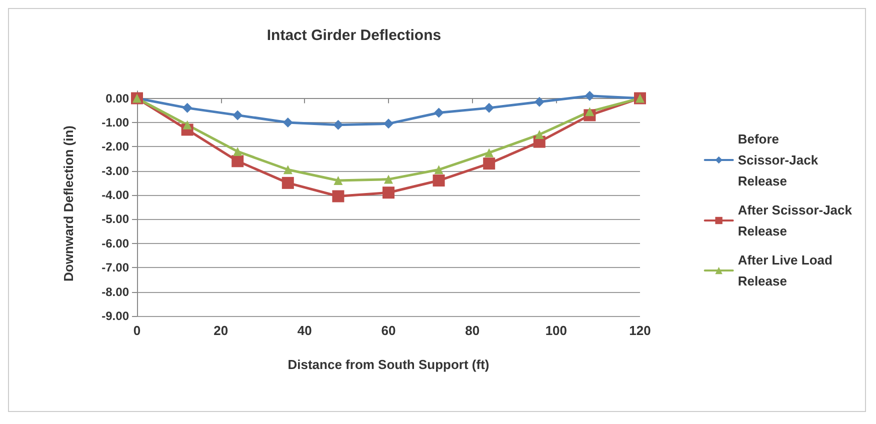 Image resolution: width=876 pixels, height=424 pixels. I want to click on legend-label: Before Scissor-Jack Release, so click(778, 160).